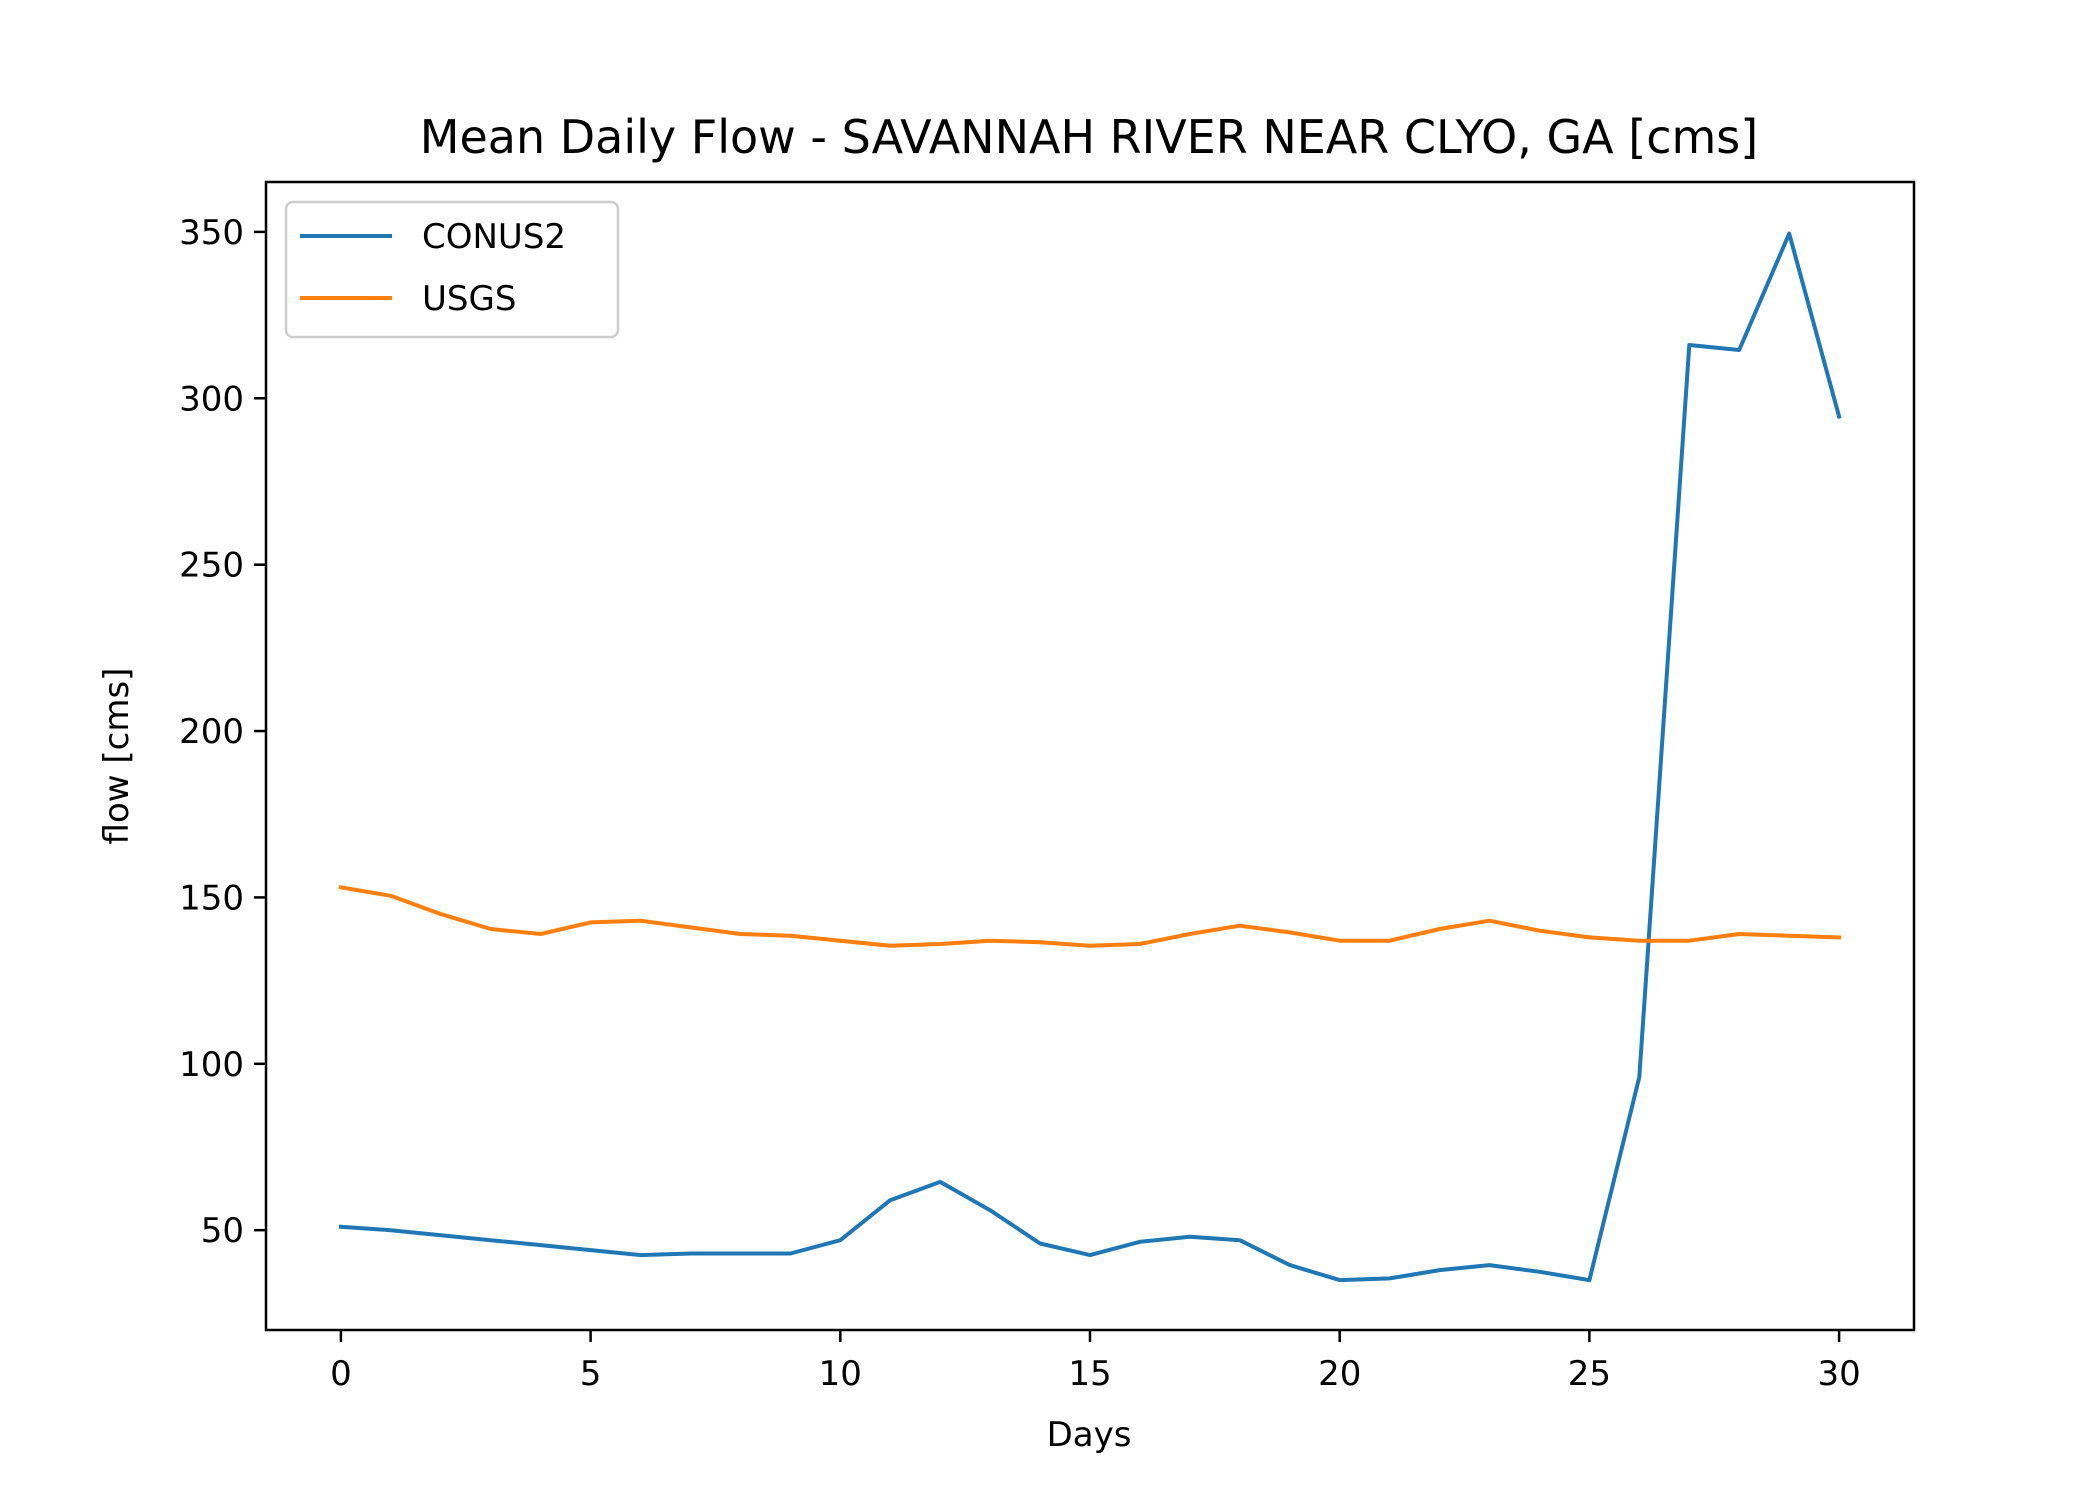  I want to click on y-tick-label: 200, so click(211, 732).